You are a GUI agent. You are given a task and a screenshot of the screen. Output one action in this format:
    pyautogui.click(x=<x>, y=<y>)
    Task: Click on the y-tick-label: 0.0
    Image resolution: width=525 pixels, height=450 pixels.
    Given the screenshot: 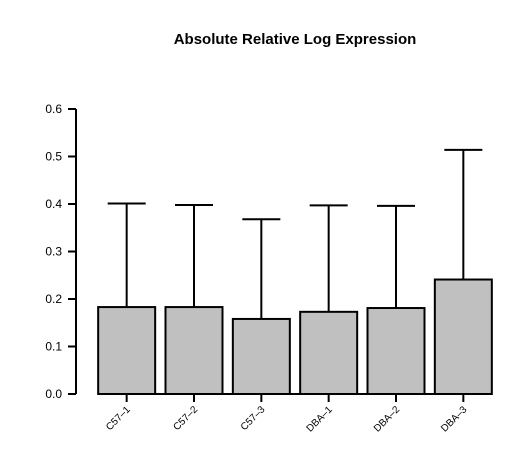 What is the action you would take?
    pyautogui.click(x=53, y=394)
    